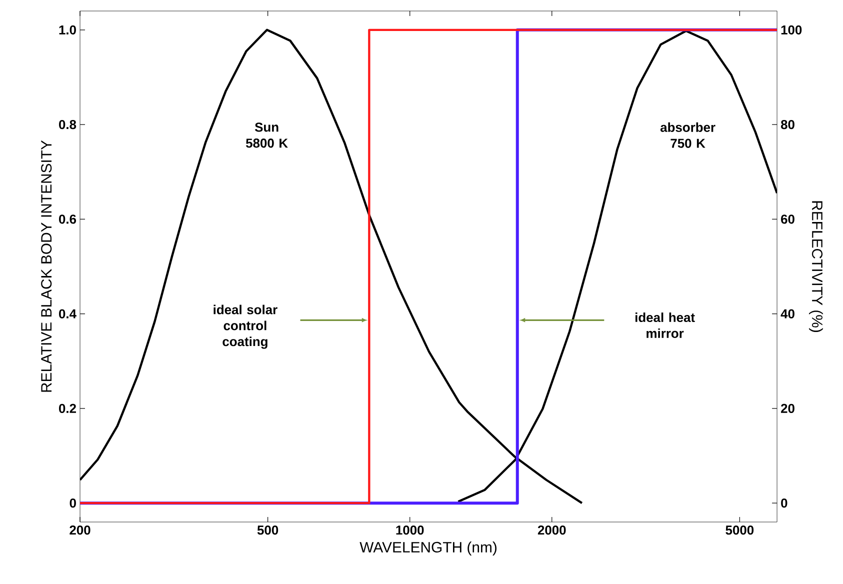 The height and width of the screenshot is (584, 843). Describe the element at coordinates (688, 135) in the screenshot. I see `annotation: absorber 750 K` at that location.